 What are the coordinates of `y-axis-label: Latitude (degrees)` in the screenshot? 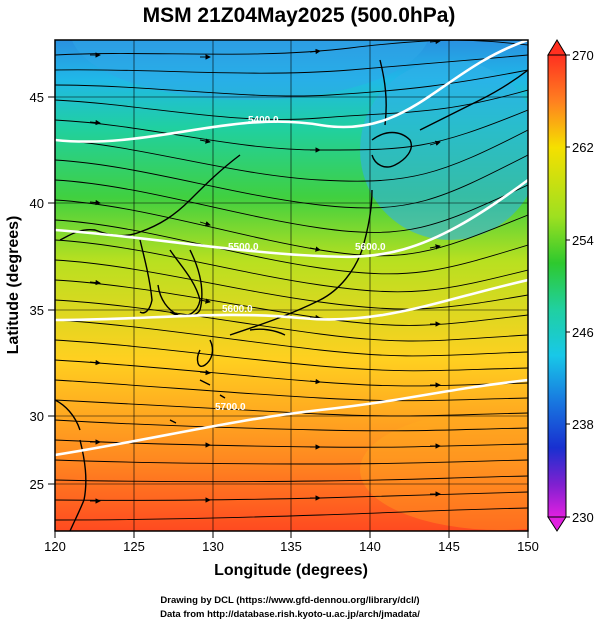 It's located at (13, 285).